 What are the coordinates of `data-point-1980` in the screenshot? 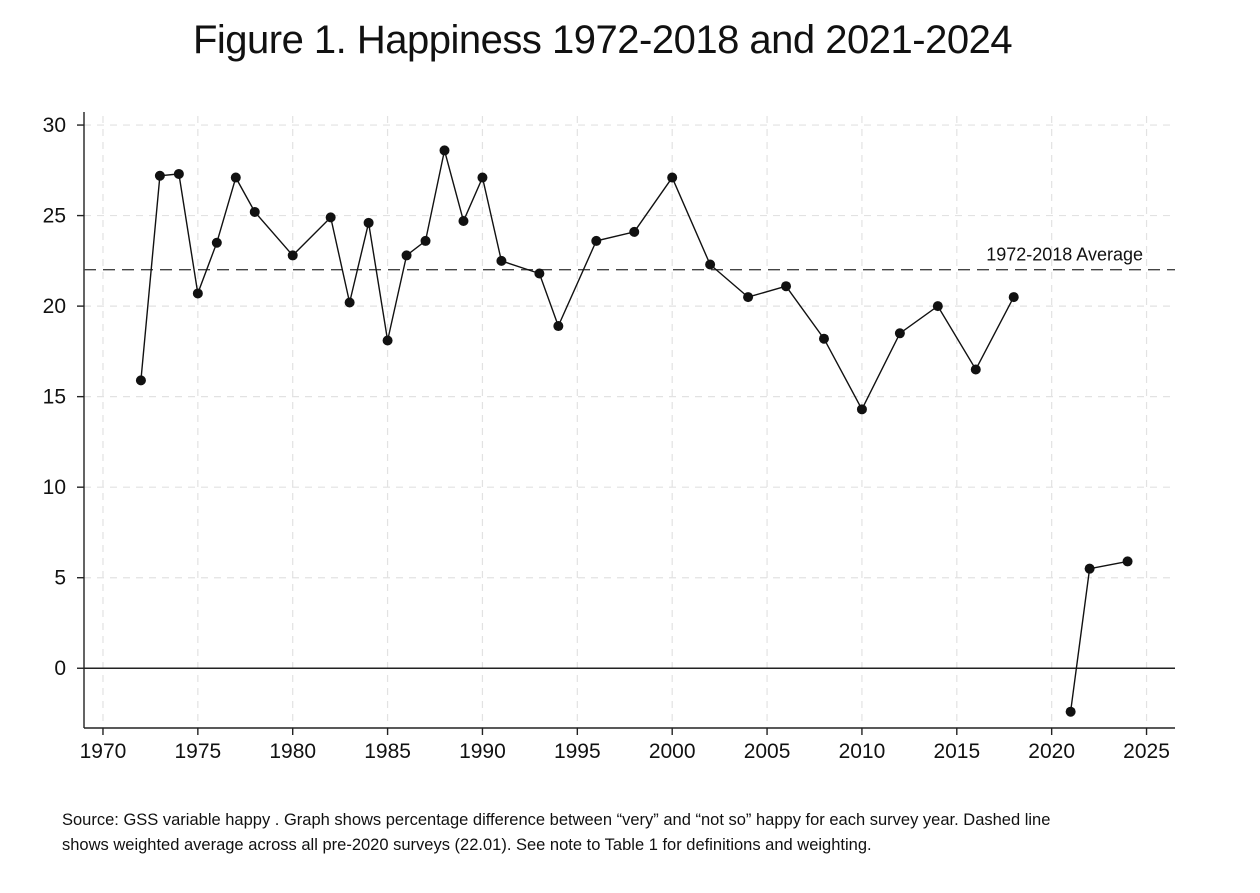 It's located at (292, 255).